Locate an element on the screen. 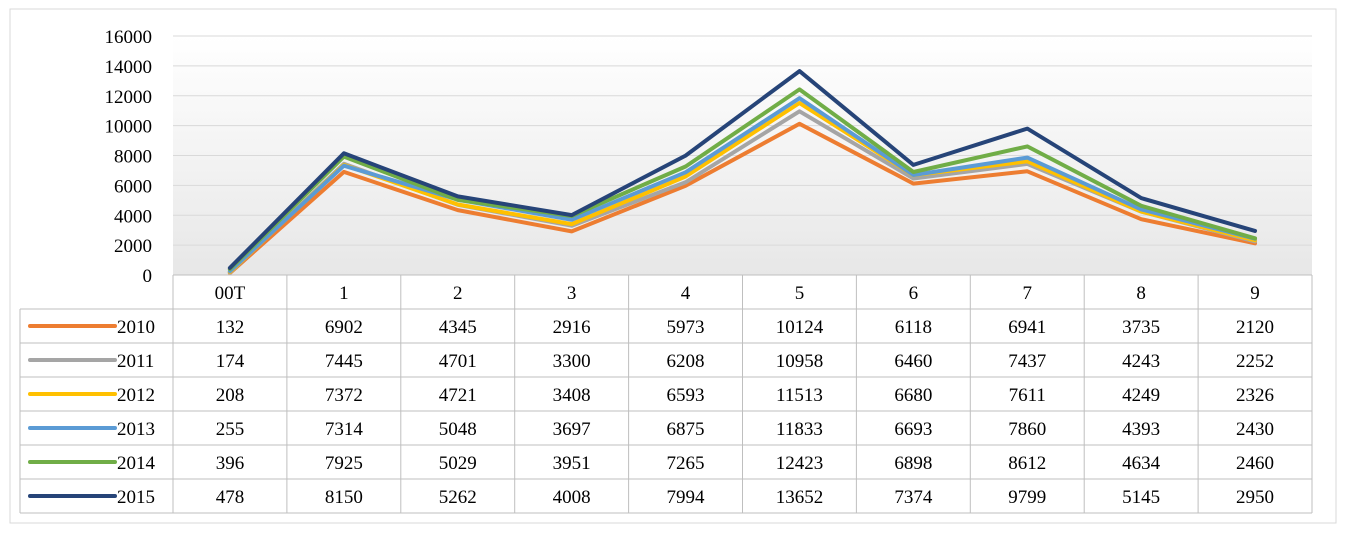 The height and width of the screenshot is (534, 1346). data-label: 4393 is located at coordinates (1141, 429).